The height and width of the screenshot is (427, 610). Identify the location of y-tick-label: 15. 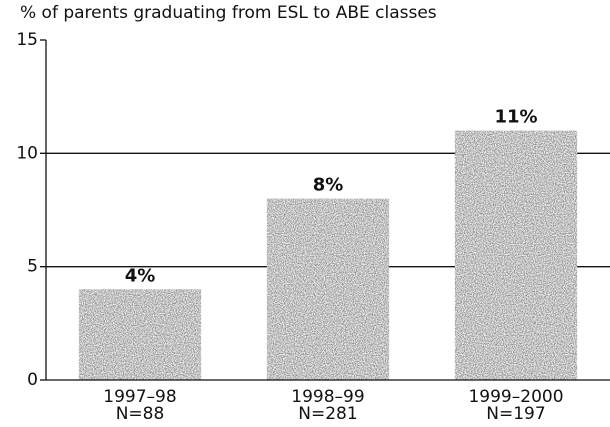
(27, 40).